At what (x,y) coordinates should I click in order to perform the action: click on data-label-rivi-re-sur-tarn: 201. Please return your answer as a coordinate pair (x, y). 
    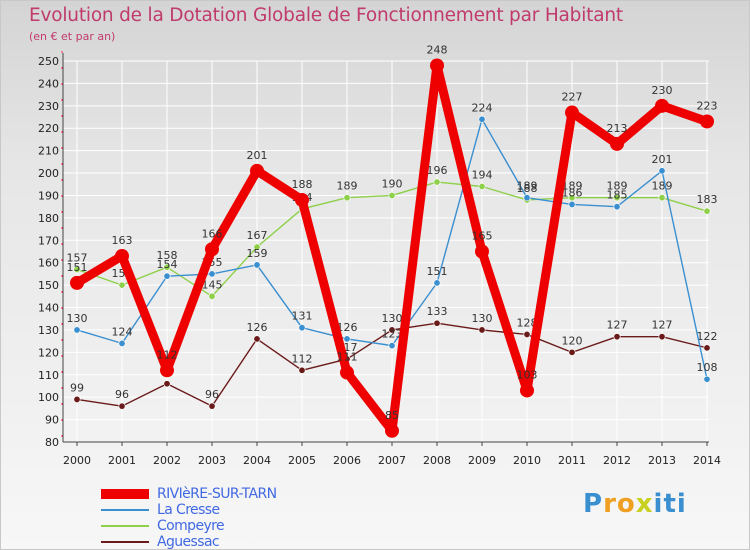
    Looking at the image, I should click on (257, 155).